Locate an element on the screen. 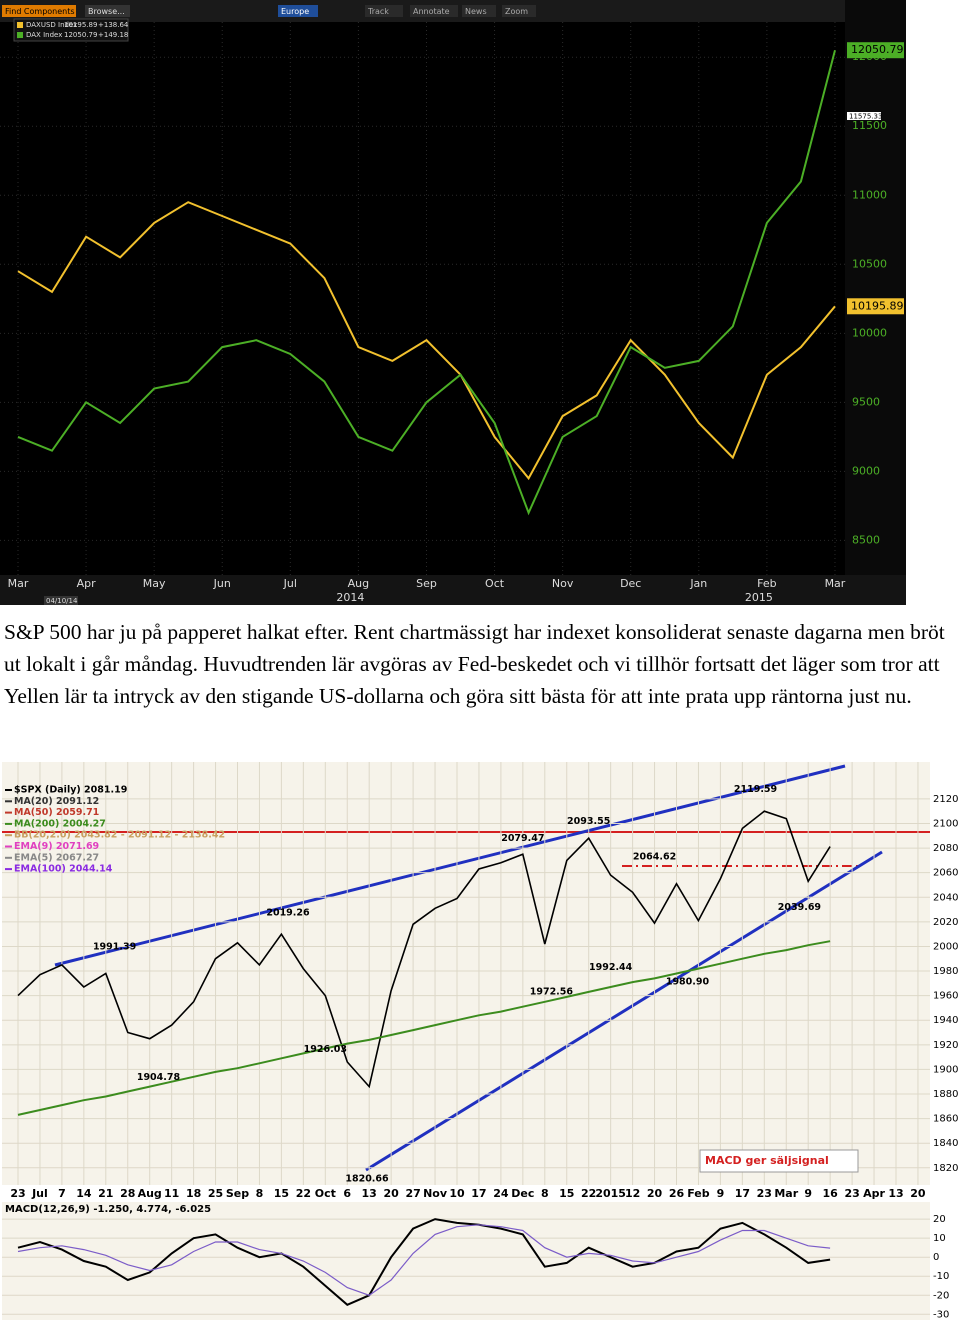 The width and height of the screenshot is (960, 1322). note-label: MACD ger säljsignal is located at coordinates (767, 1160).